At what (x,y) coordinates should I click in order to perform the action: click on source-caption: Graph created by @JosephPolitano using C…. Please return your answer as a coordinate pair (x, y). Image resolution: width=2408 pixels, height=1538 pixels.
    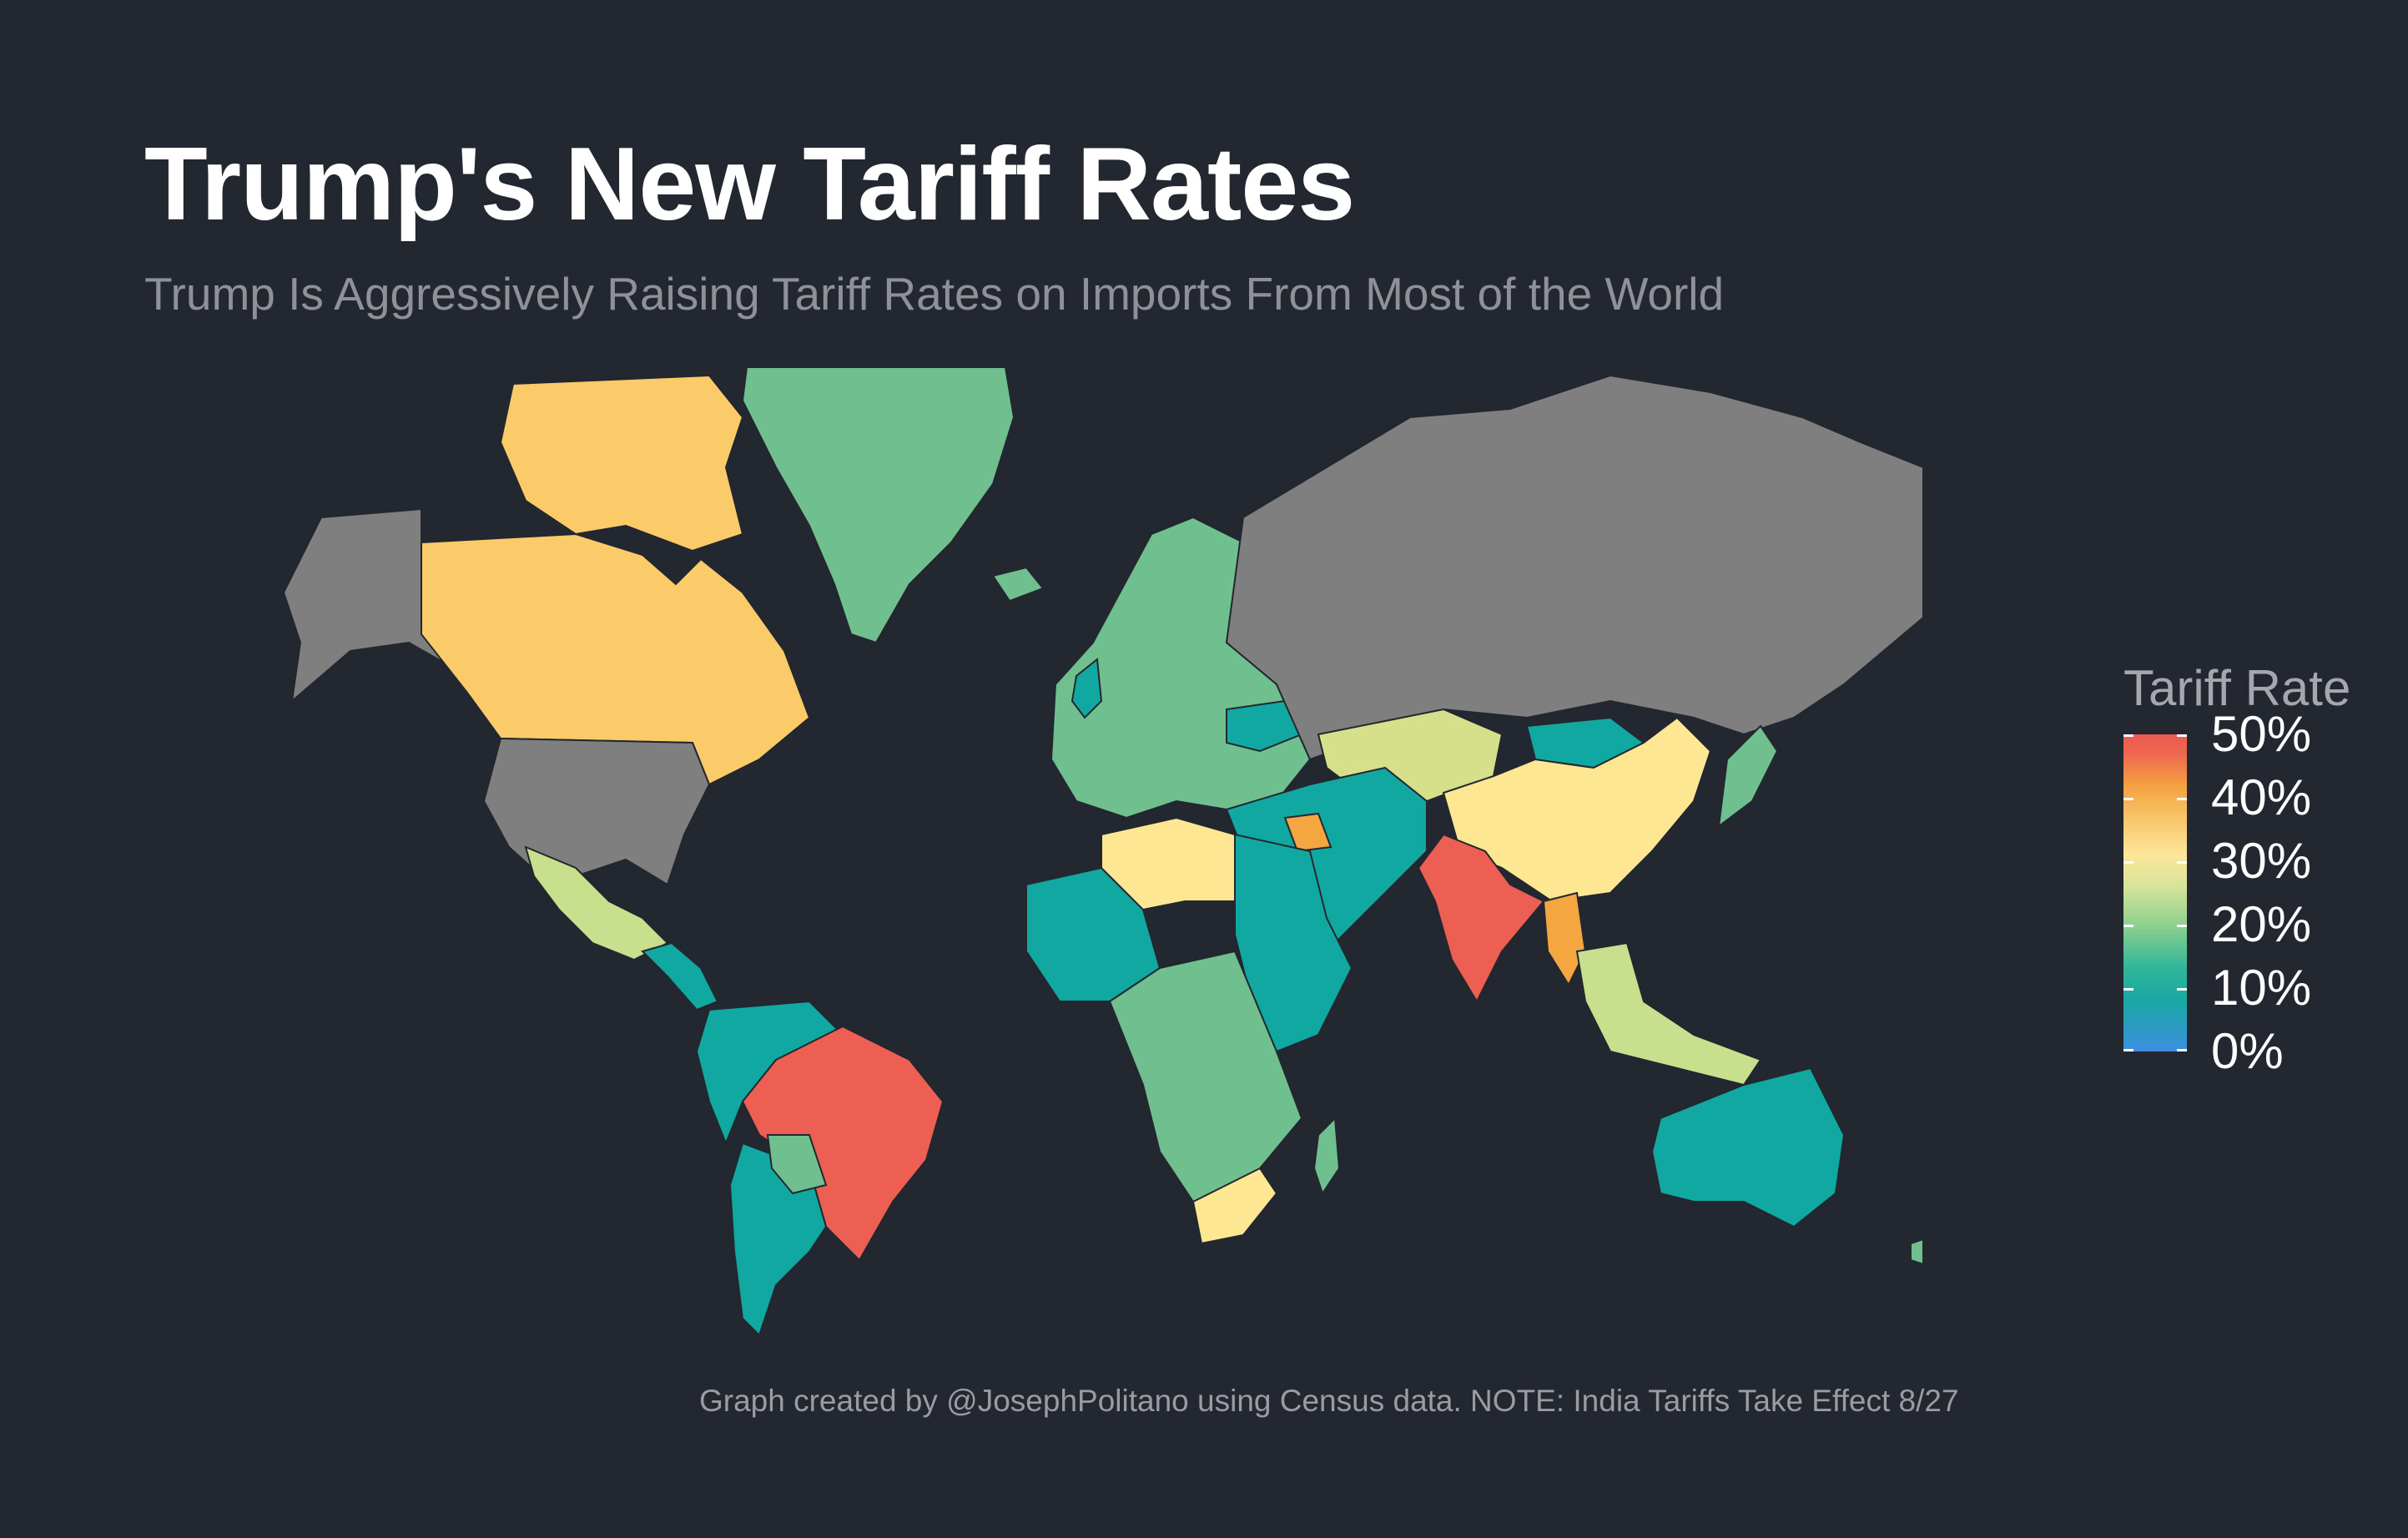
    Looking at the image, I should click on (1329, 1401).